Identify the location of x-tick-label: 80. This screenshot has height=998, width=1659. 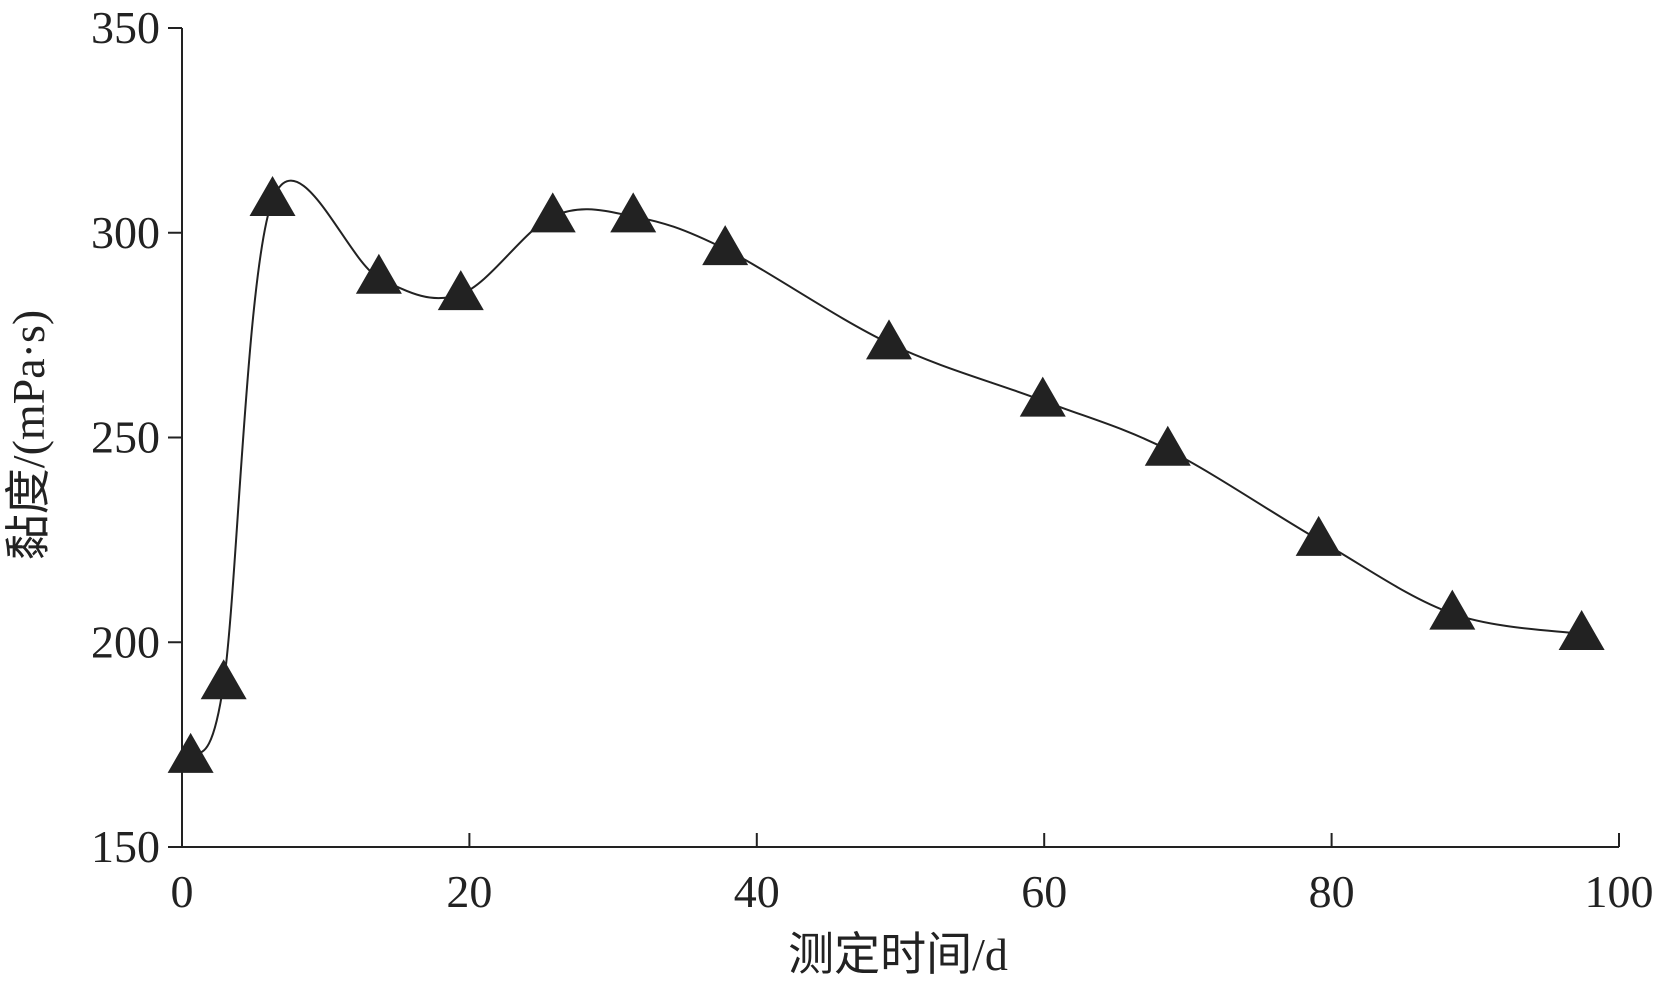
(1332, 891).